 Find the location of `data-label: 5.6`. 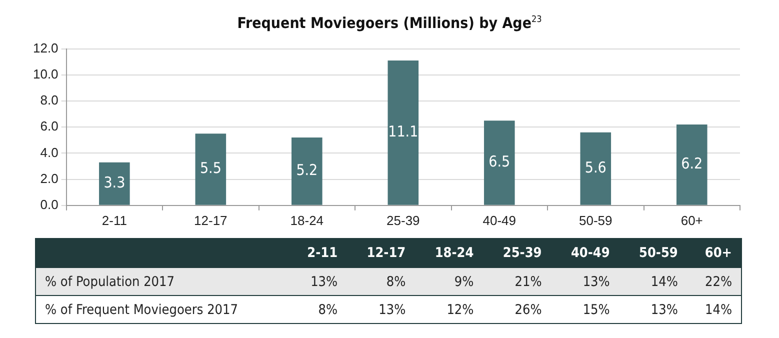

data-label: 5.6 is located at coordinates (595, 167).